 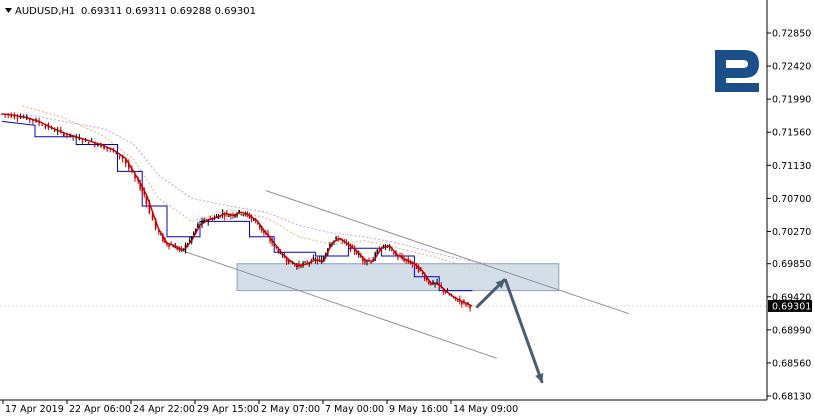 I want to click on symbol-label: AUDUSD,H1, so click(x=45, y=11).